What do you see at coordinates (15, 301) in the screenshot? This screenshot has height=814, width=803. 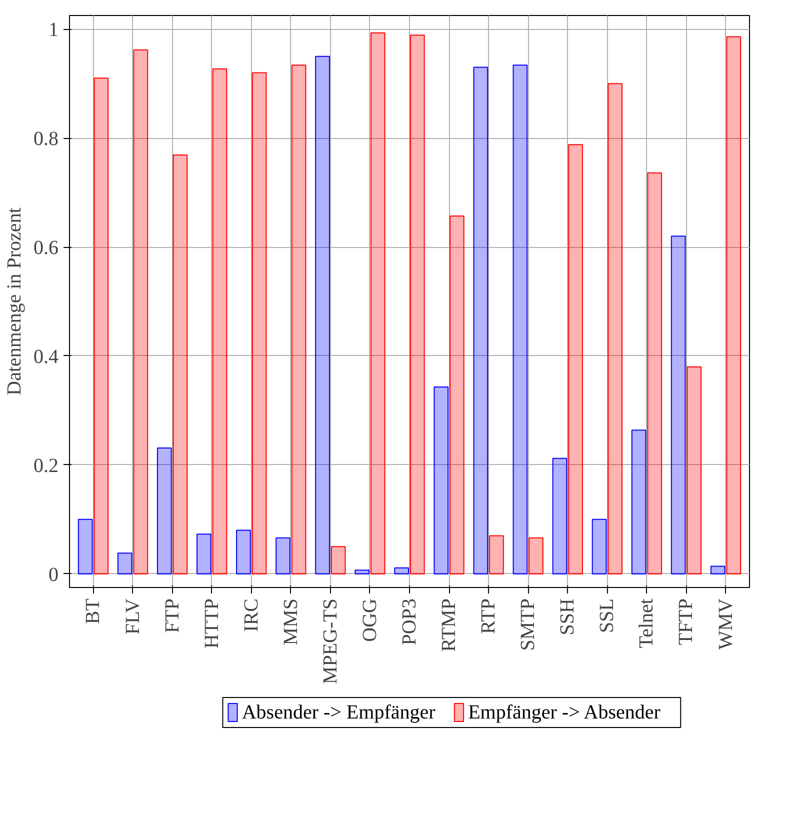 I see `y-axis-title: Datenmenge in Prozent` at bounding box center [15, 301].